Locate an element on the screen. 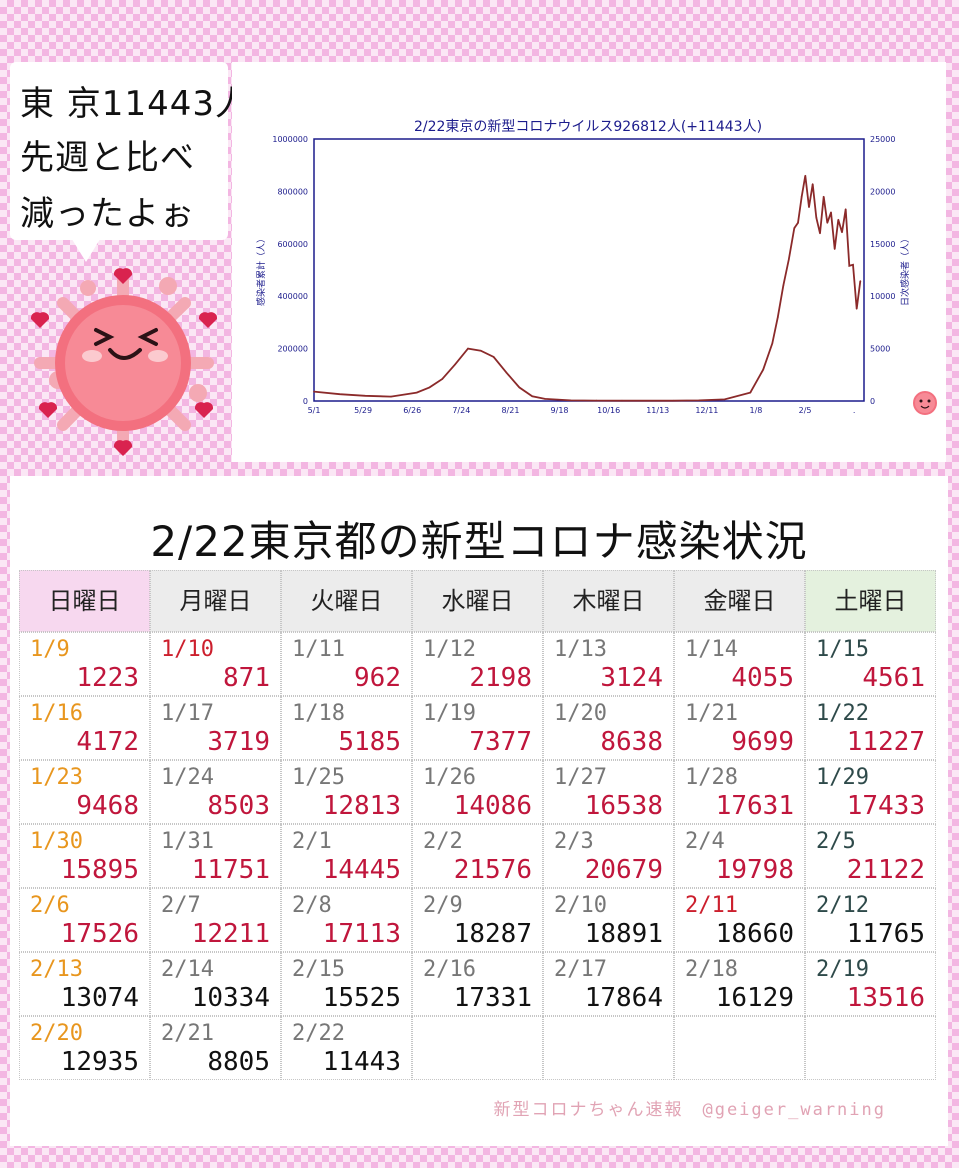 Image resolution: width=959 pixels, height=1168 pixels. day-cell: 2/6 17526 is located at coordinates (84, 920).